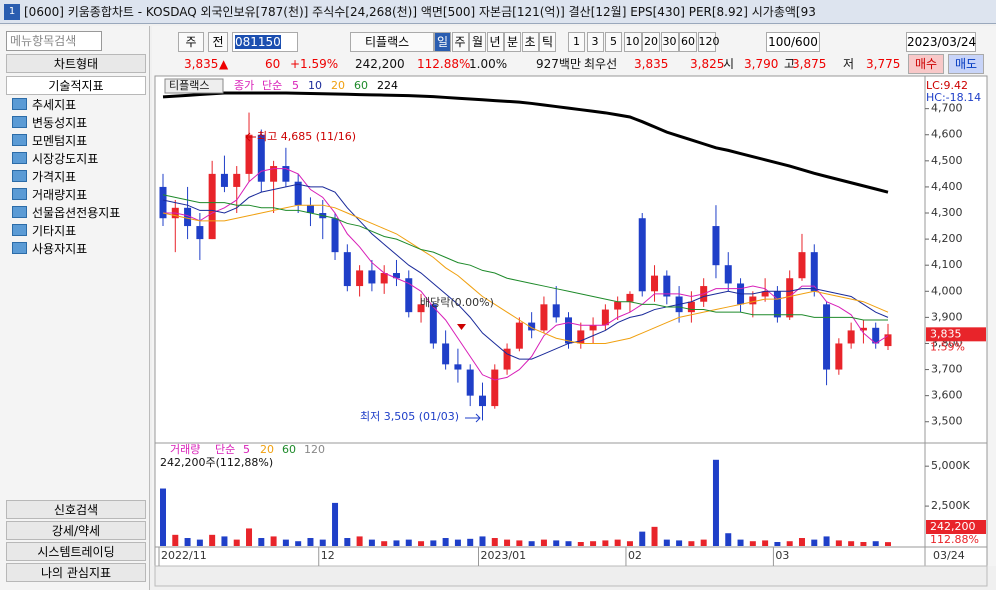 The width and height of the screenshot is (996, 590). What do you see at coordinates (941, 42) in the screenshot?
I see `date: 2023/03/24` at bounding box center [941, 42].